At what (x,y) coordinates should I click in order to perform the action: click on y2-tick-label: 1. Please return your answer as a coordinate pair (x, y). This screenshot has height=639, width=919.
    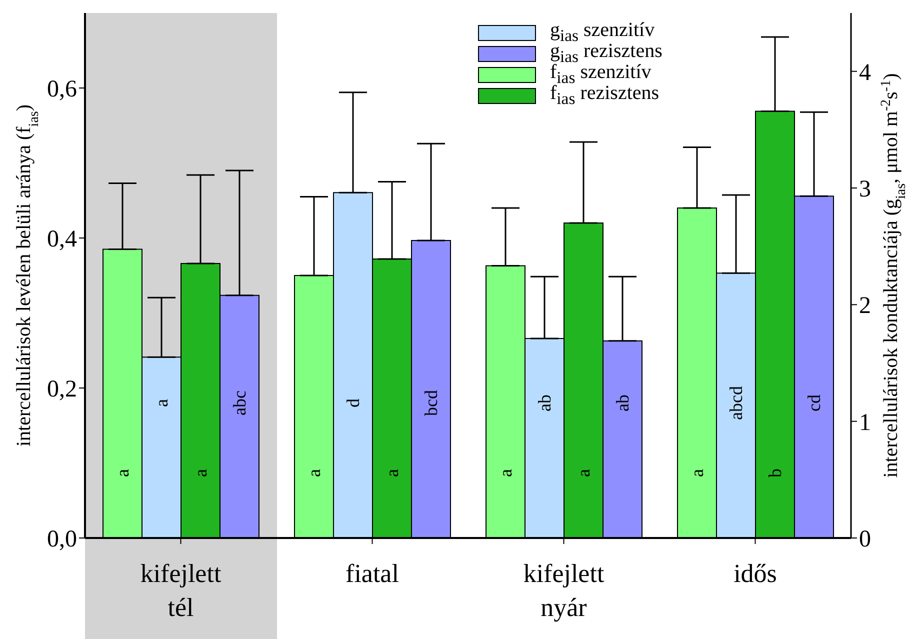
    Looking at the image, I should click on (865, 423).